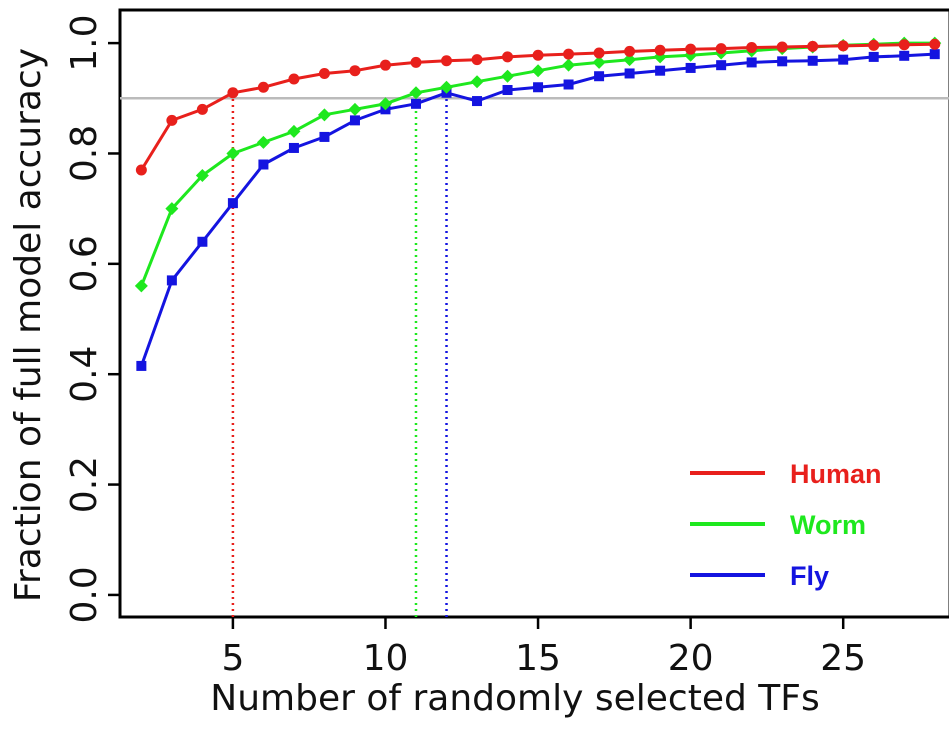 The height and width of the screenshot is (737, 949). I want to click on x-tick-label: 5, so click(232, 658).